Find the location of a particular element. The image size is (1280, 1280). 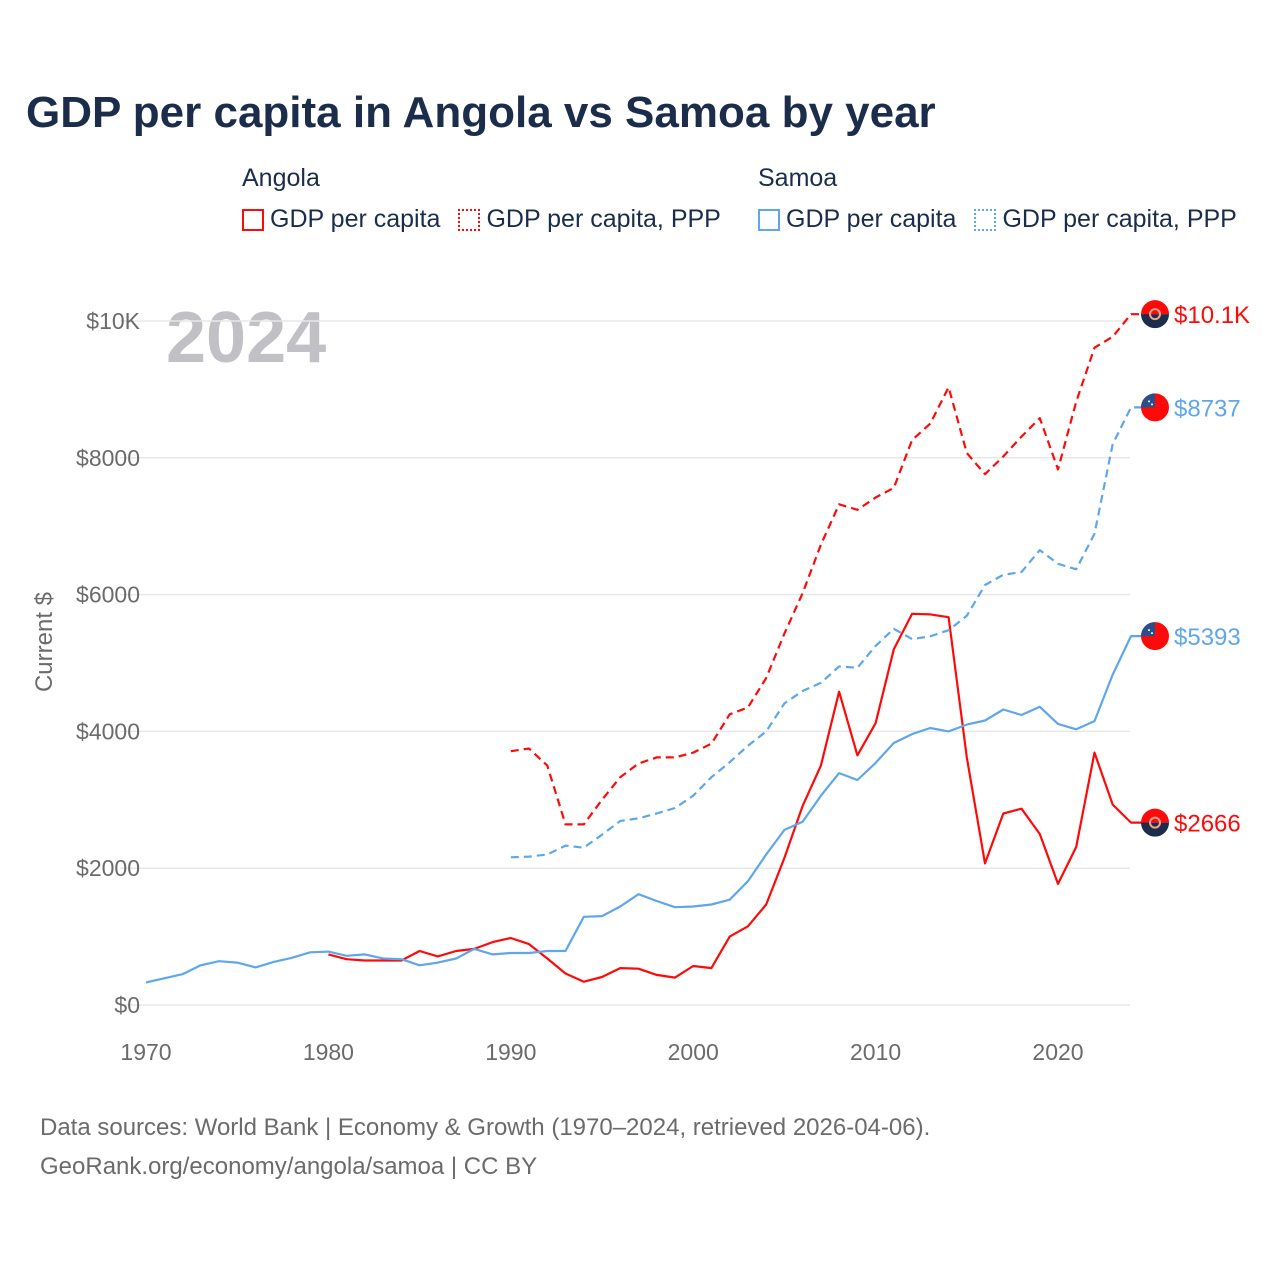

legend-group-angola: Angola is located at coordinates (281, 178).